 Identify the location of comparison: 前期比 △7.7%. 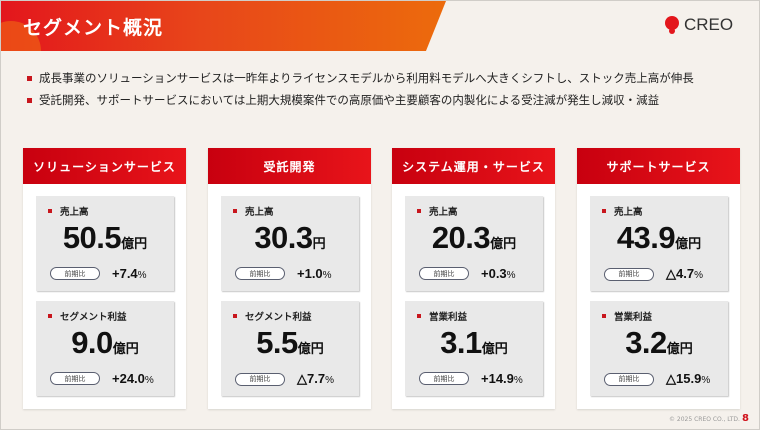
(284, 379).